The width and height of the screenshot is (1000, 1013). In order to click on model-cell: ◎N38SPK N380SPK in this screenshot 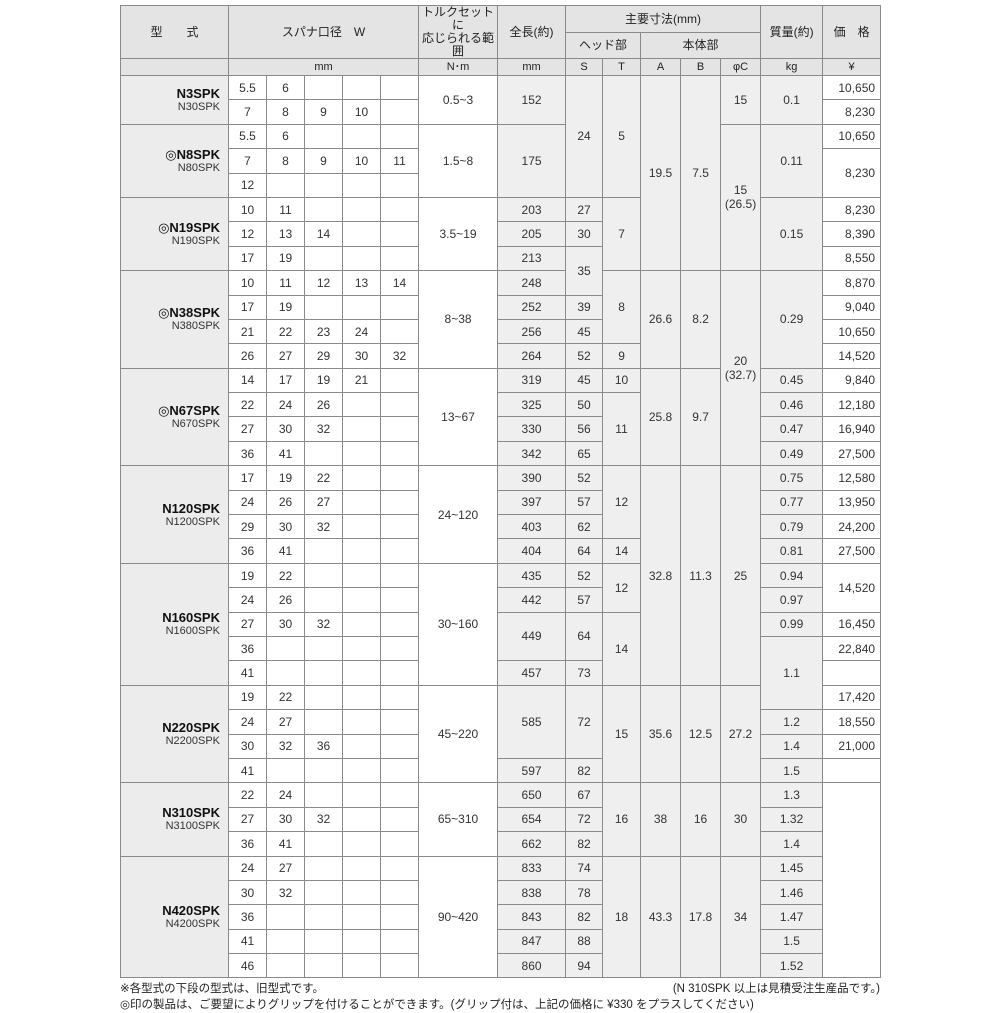, I will do `click(174, 319)`.